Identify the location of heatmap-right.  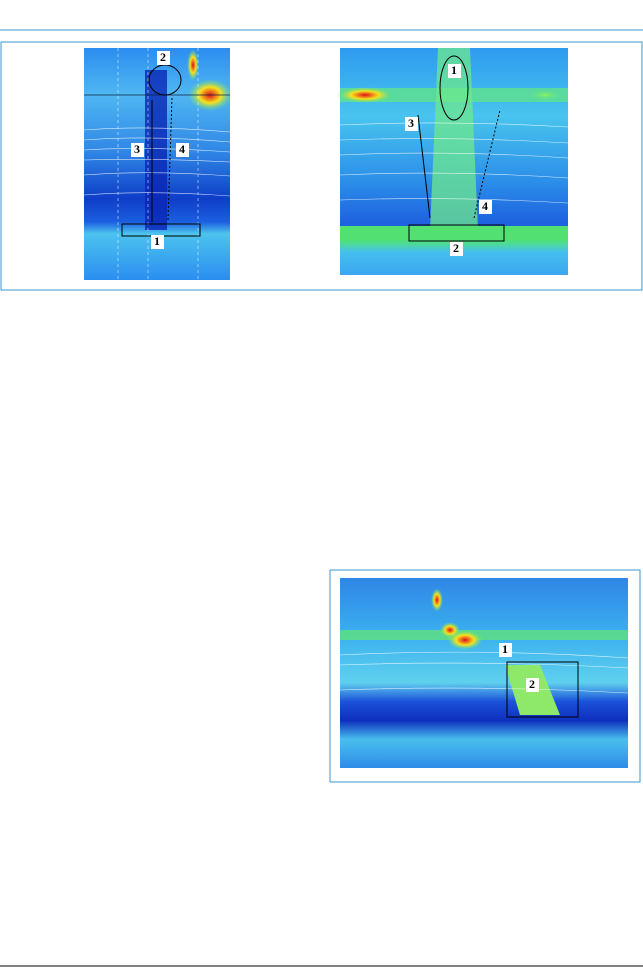
(453, 161).